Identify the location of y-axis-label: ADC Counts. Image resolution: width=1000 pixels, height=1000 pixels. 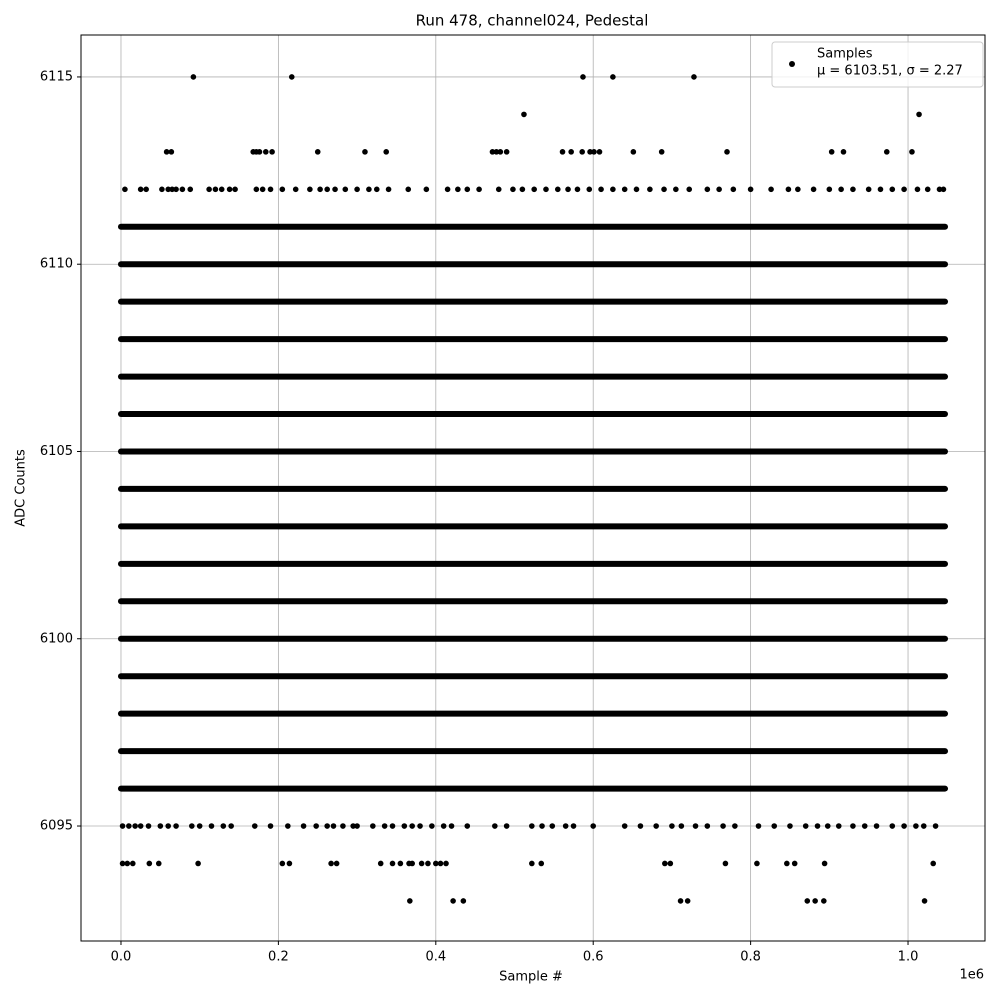
(21, 488).